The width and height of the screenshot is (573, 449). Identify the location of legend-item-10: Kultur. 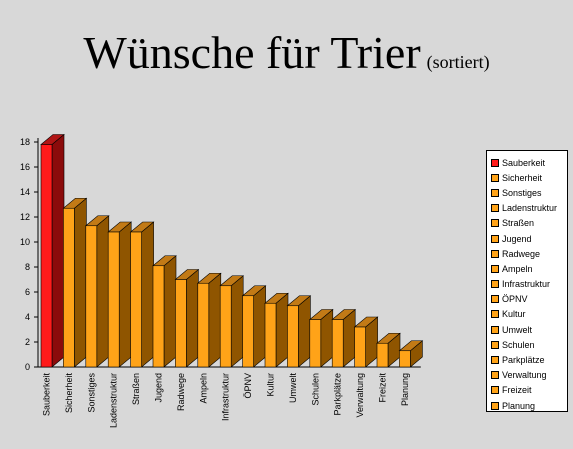
(529, 314).